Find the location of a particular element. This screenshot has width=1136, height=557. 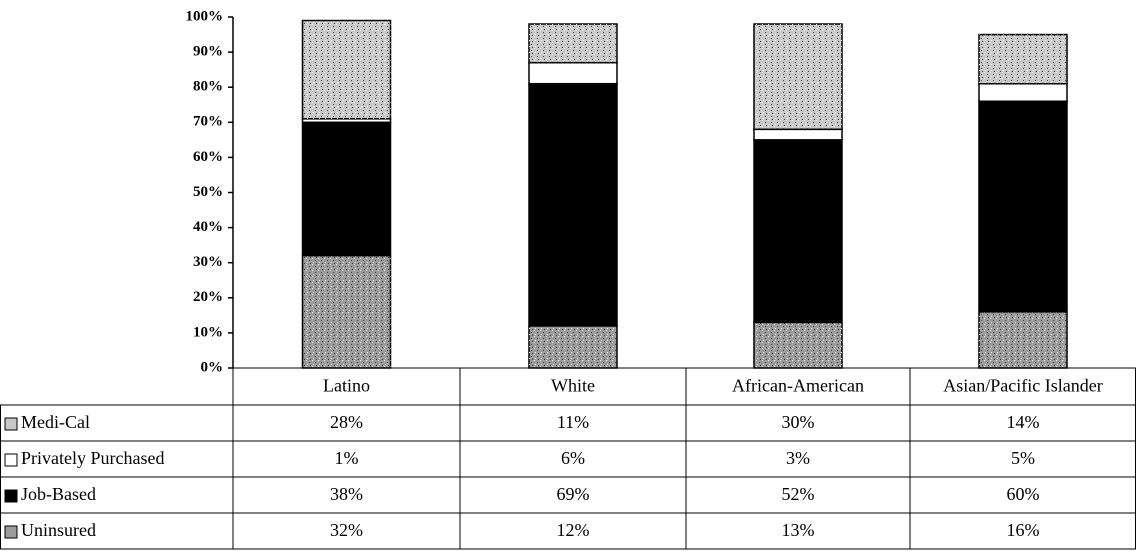

y-tick-label: 60% is located at coordinates (208, 157).